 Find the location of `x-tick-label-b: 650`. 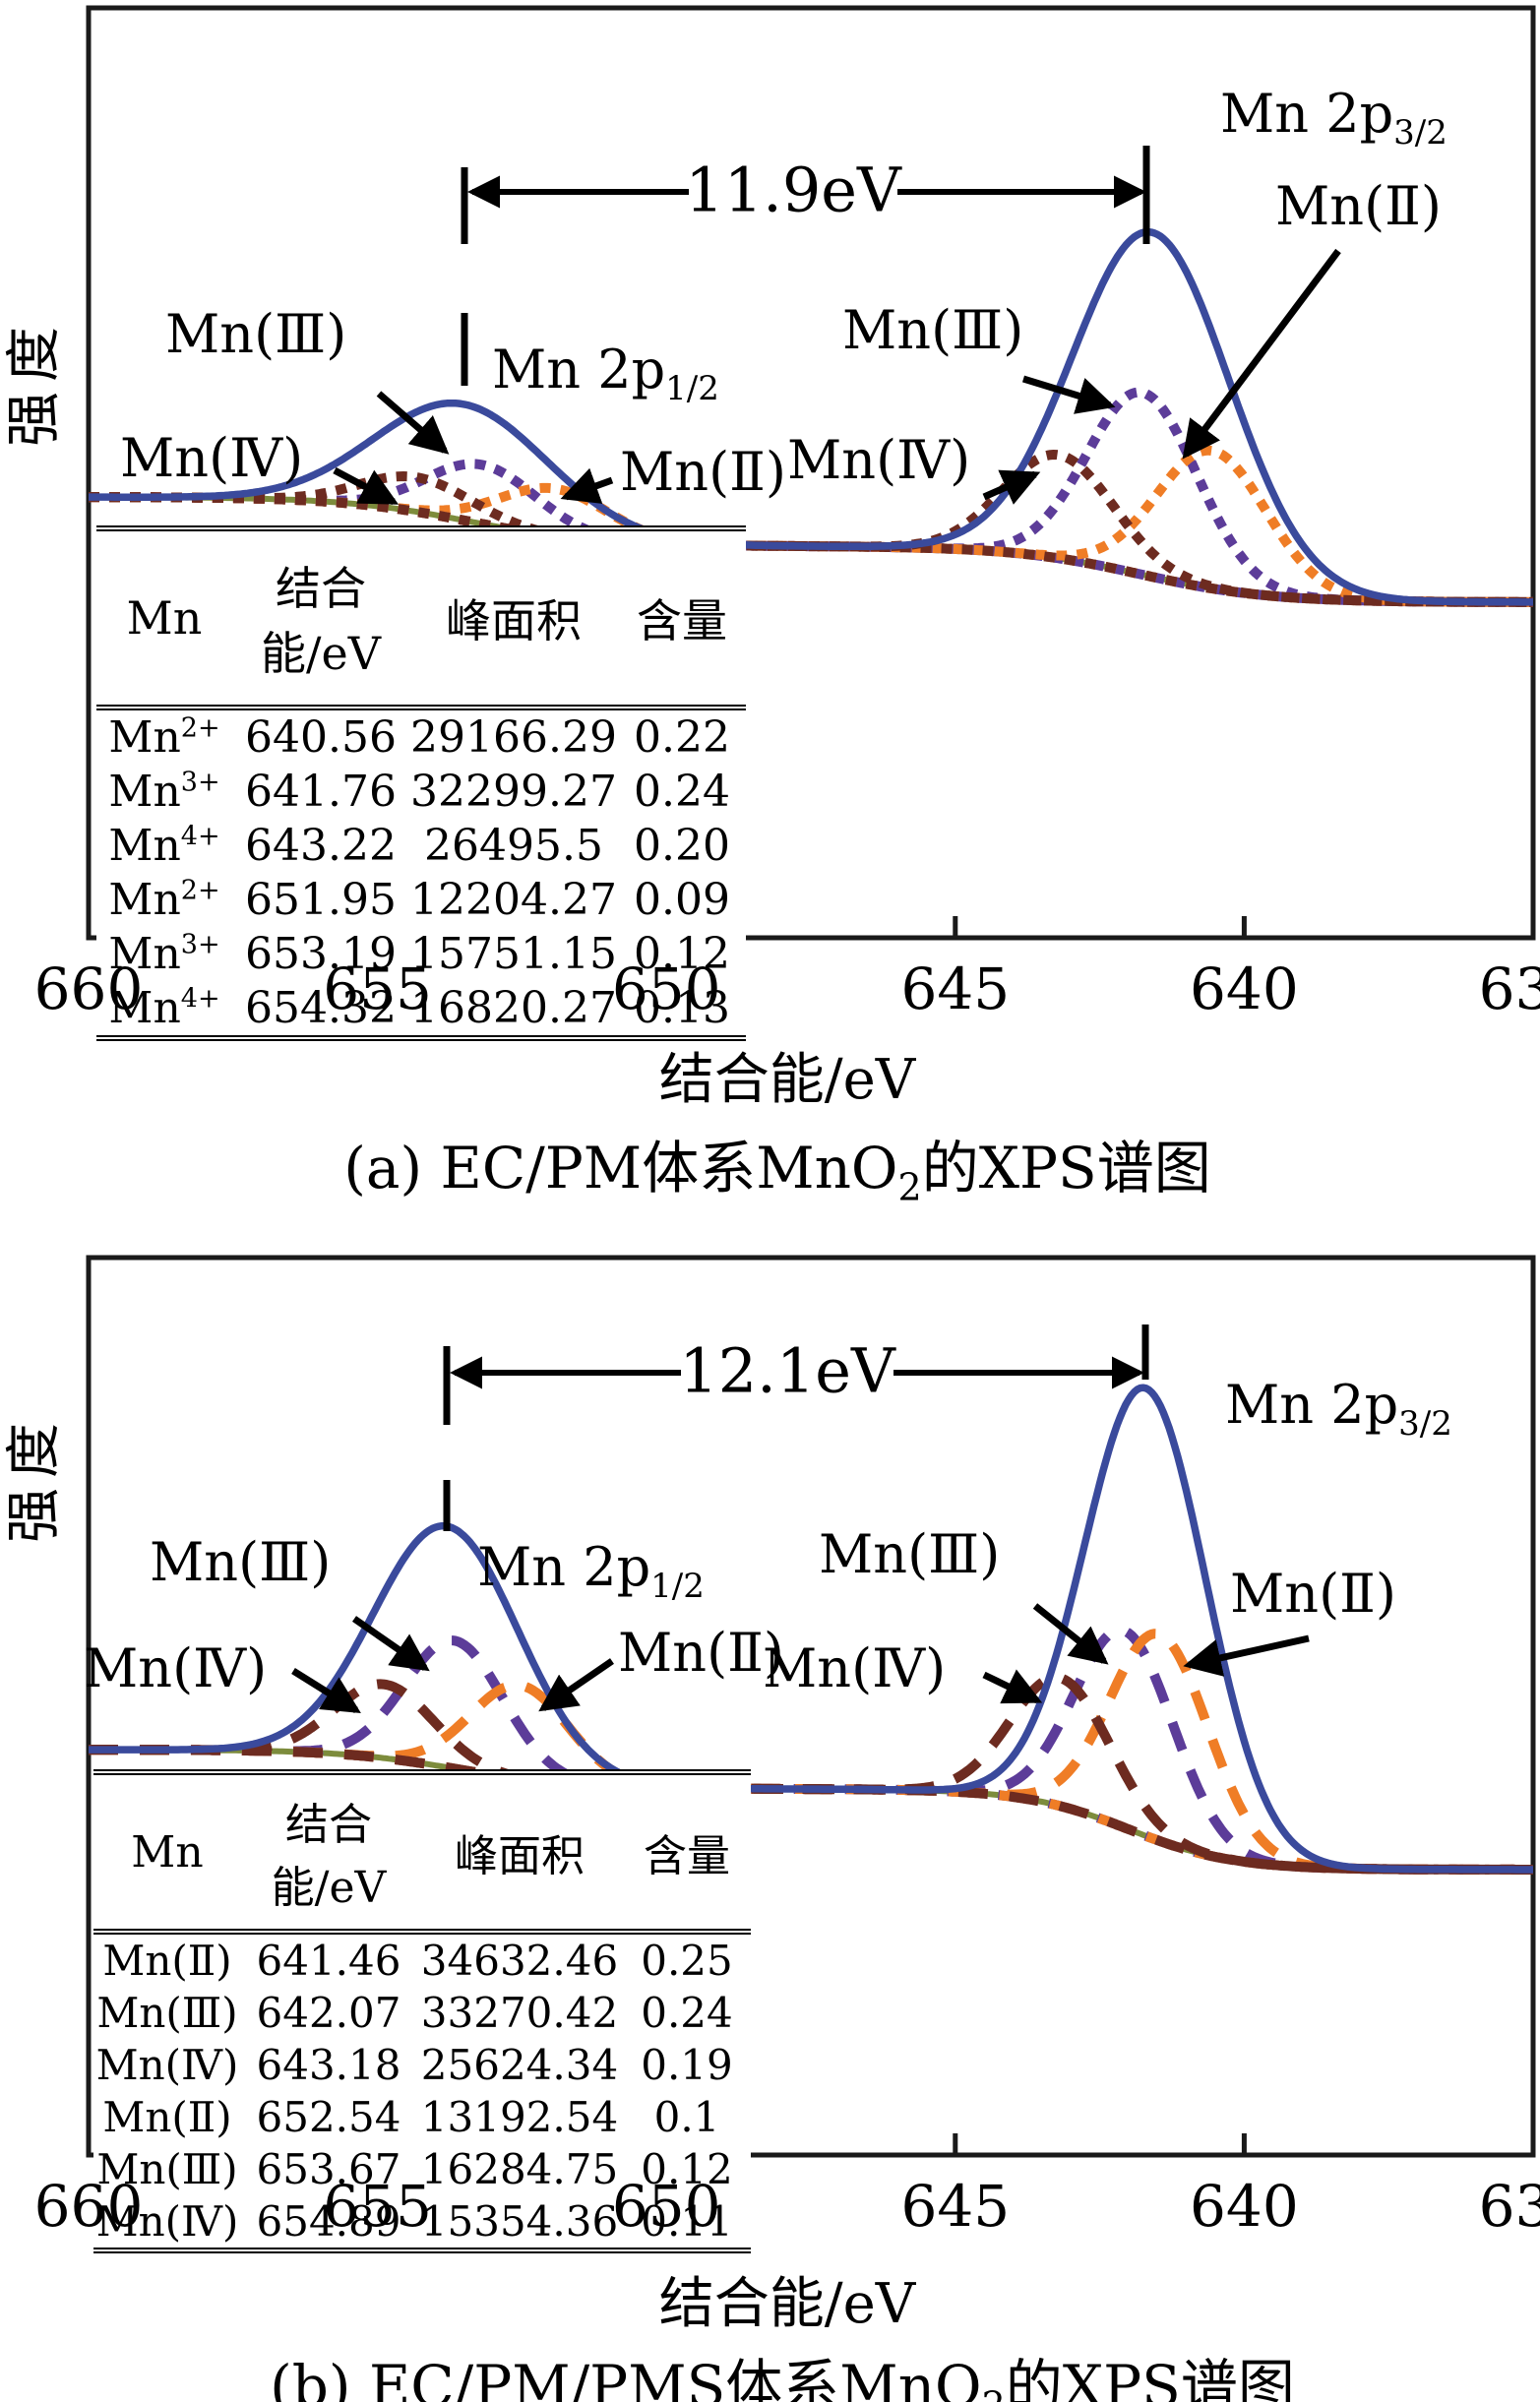

x-tick-label-b: 650 is located at coordinates (666, 2206).